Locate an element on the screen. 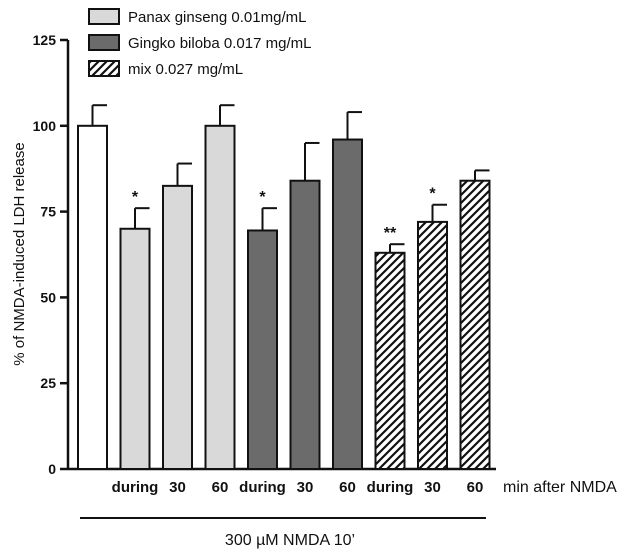 The image size is (642, 550). legend-label-gingko: Gingko biloba 0.017 mg/mL is located at coordinates (219, 43).